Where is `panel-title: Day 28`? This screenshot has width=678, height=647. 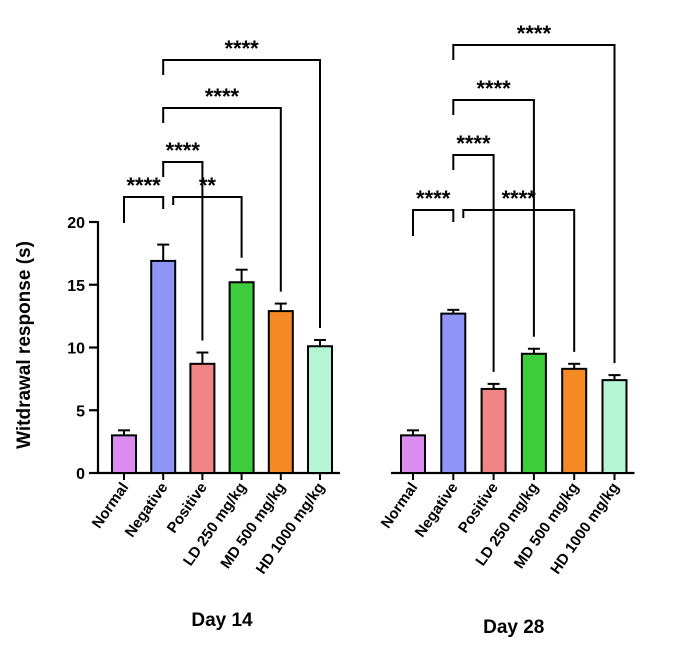 panel-title: Day 28 is located at coordinates (513, 627).